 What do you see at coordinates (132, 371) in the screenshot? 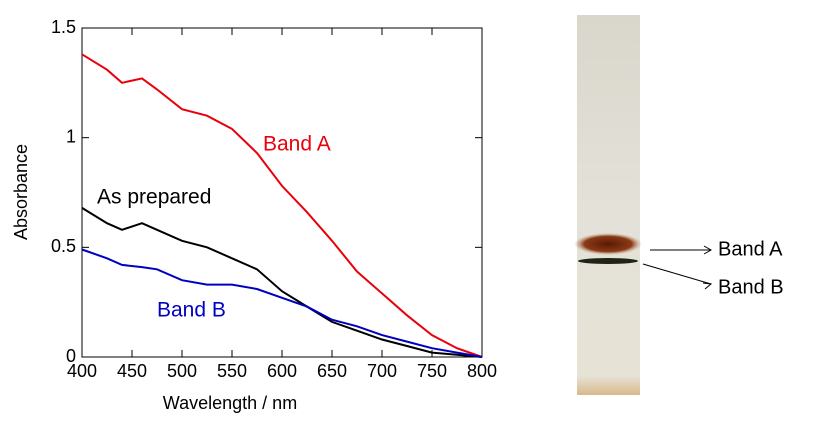
I see `x-tick-label: 450` at bounding box center [132, 371].